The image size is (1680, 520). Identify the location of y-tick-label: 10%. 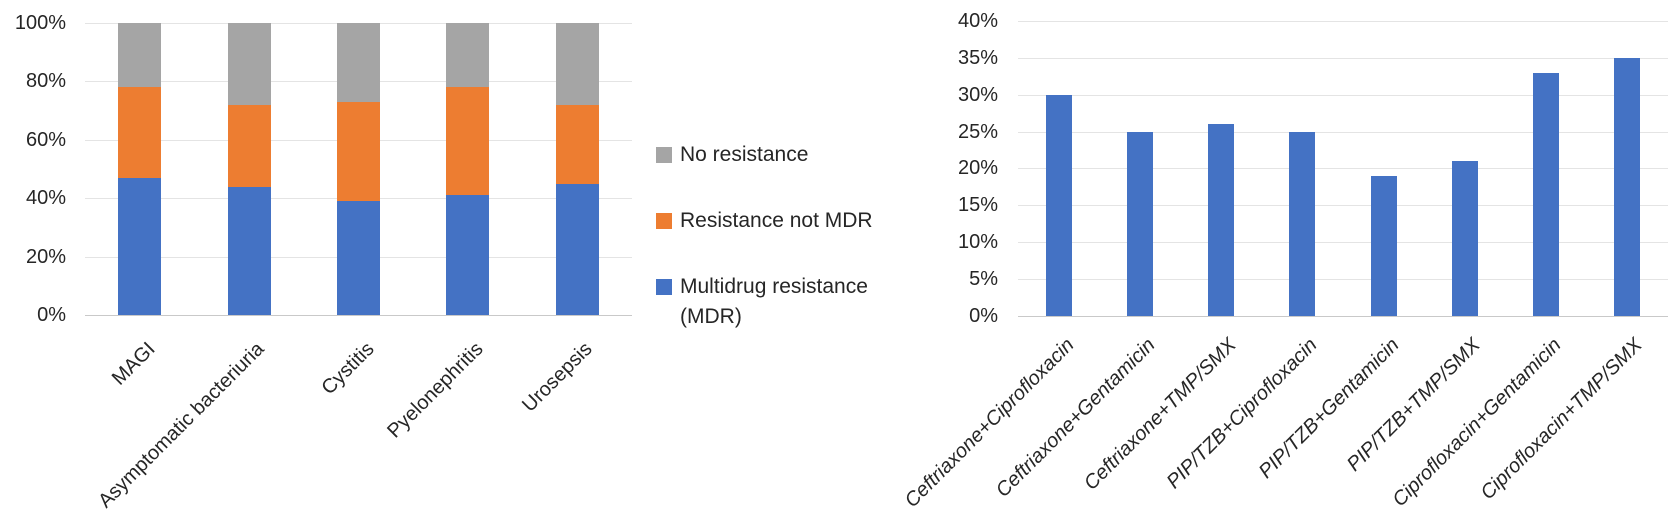
(977, 242).